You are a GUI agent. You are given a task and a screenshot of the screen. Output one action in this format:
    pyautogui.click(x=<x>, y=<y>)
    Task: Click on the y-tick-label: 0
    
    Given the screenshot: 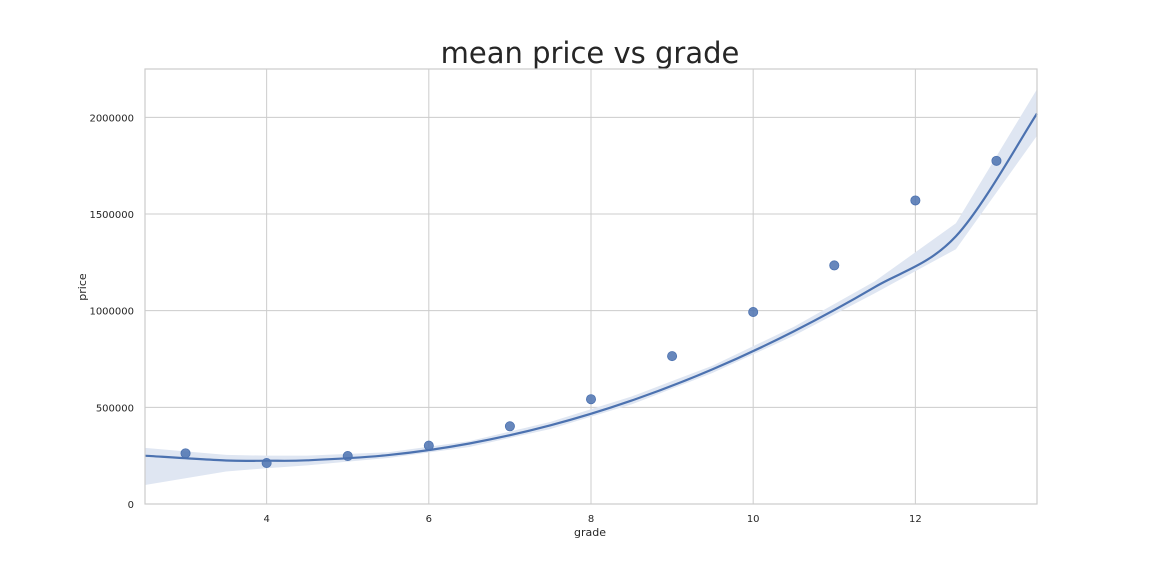 What is the action you would take?
    pyautogui.click(x=131, y=505)
    